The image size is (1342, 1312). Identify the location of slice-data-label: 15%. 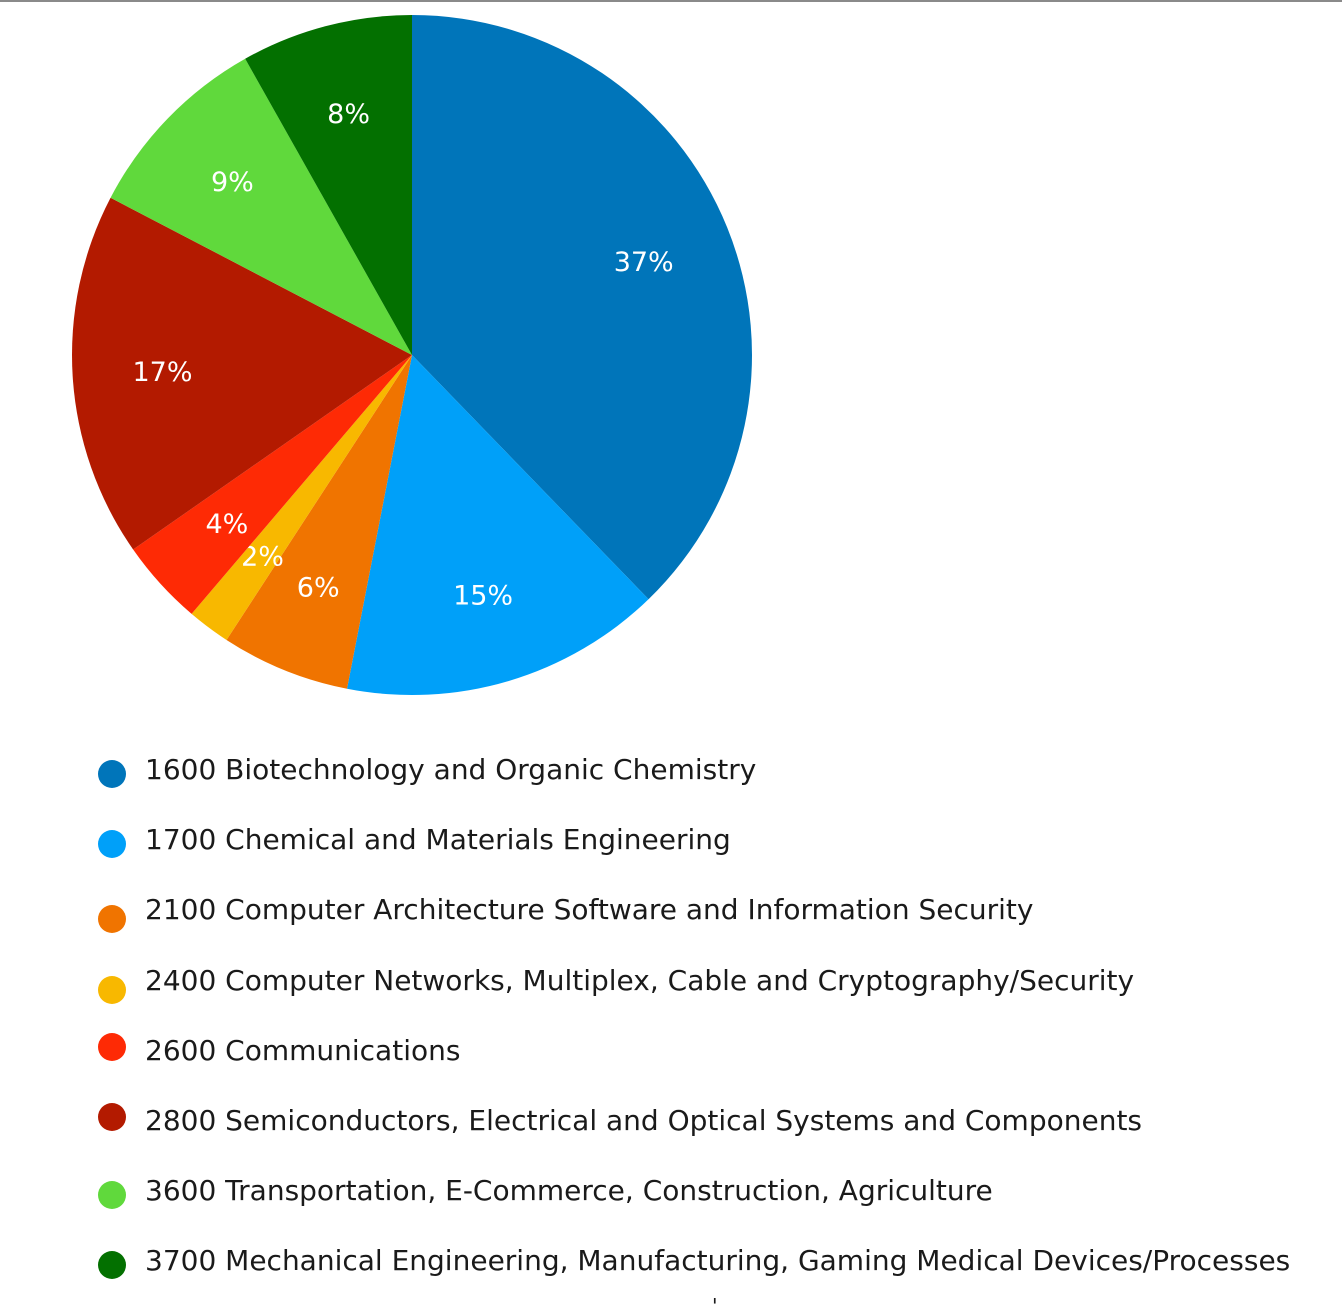
(483, 596).